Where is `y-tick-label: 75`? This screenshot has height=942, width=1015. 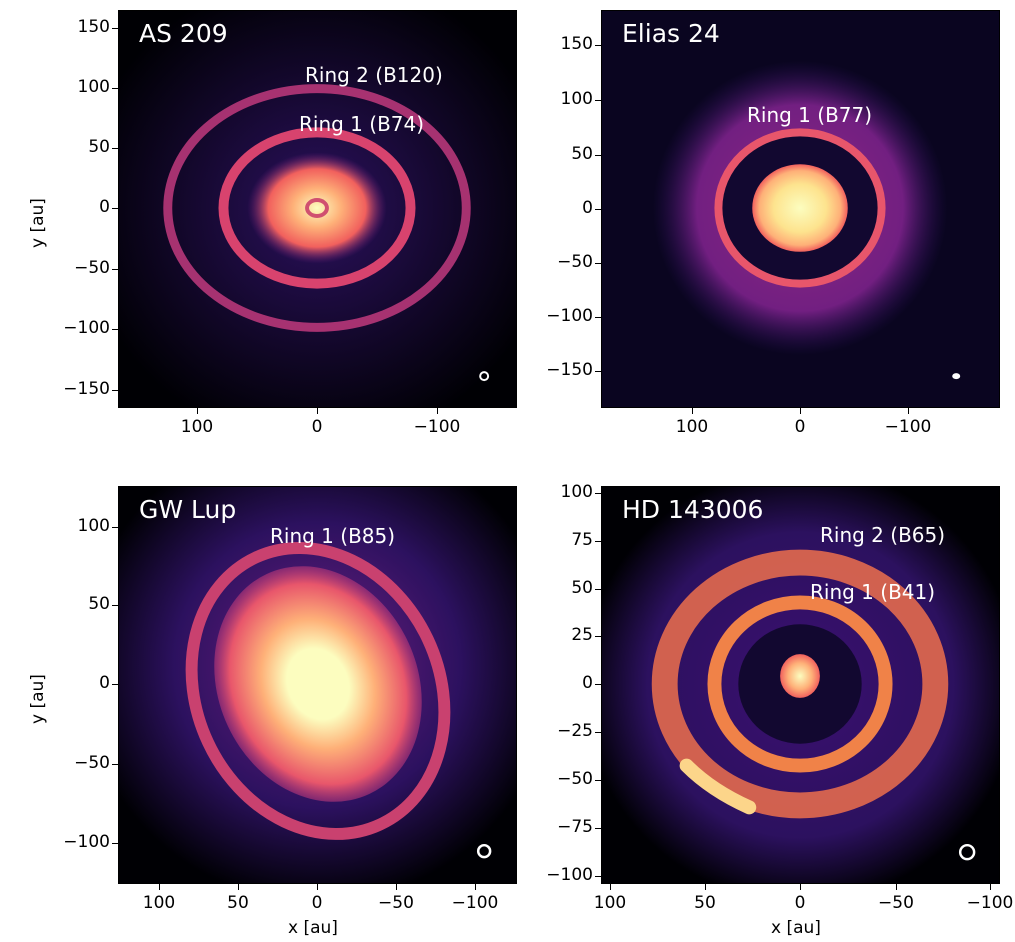 y-tick-label: 75 is located at coordinates (582, 540).